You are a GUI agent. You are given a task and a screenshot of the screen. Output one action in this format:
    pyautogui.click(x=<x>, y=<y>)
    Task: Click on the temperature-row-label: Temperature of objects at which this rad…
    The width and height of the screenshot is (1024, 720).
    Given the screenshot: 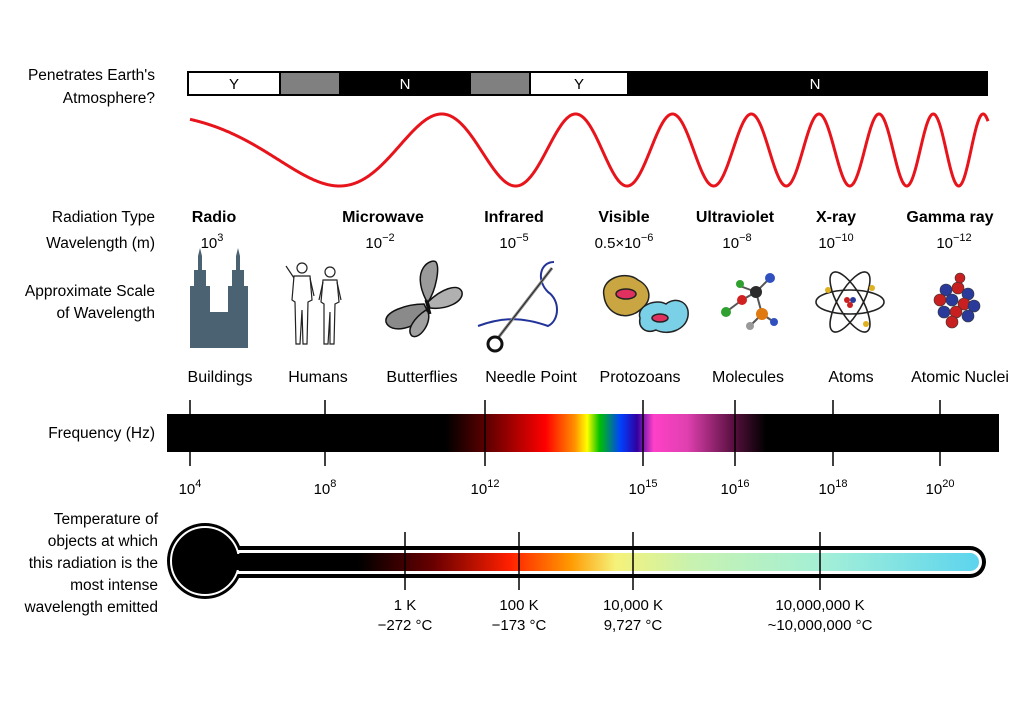 What is the action you would take?
    pyautogui.click(x=90, y=563)
    